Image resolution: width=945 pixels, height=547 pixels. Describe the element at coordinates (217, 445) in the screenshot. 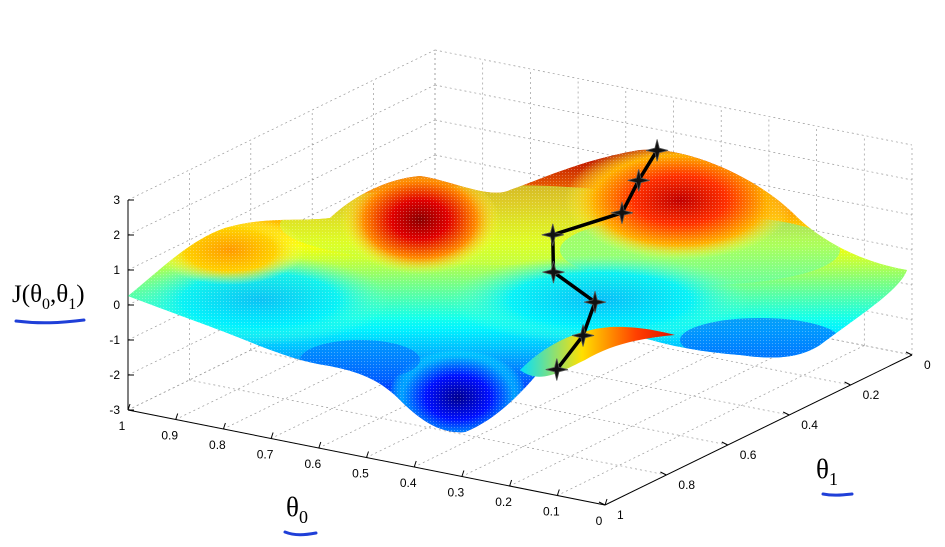

I see `theta0-tick-label: 0.8` at that location.